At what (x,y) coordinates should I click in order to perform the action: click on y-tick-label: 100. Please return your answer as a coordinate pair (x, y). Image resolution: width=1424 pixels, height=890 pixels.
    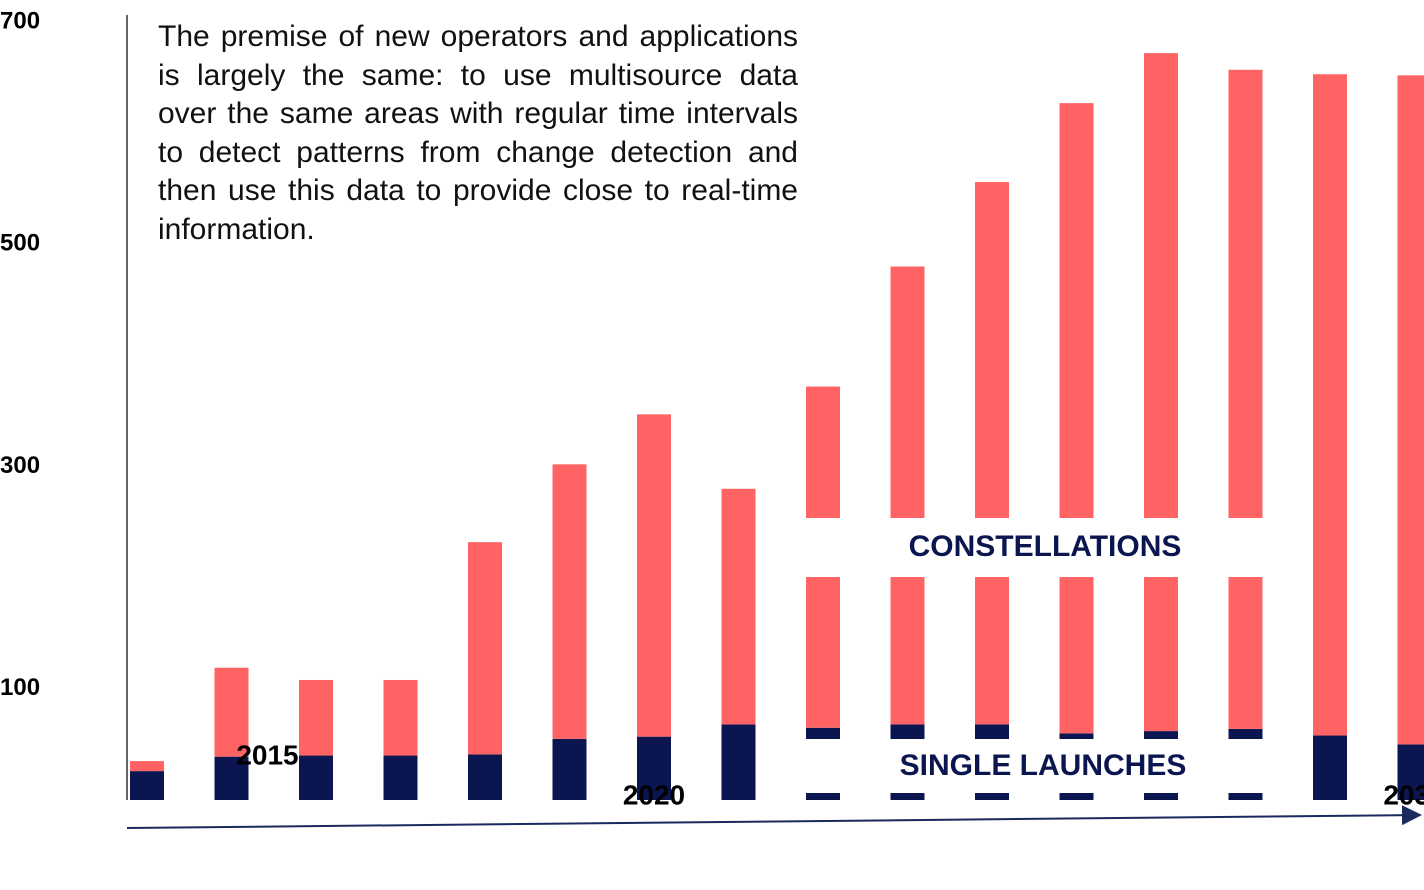
    Looking at the image, I should click on (20, 687).